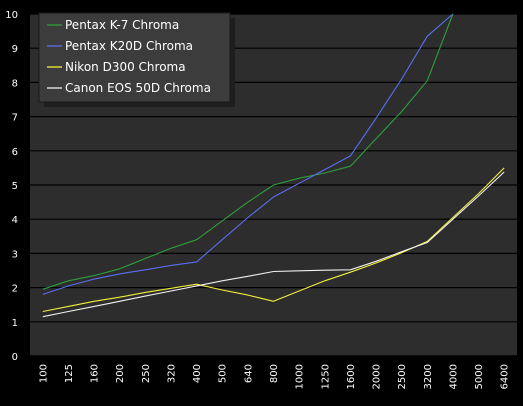  Describe the element at coordinates (15, 357) in the screenshot. I see `y-tick-label: 0` at that location.